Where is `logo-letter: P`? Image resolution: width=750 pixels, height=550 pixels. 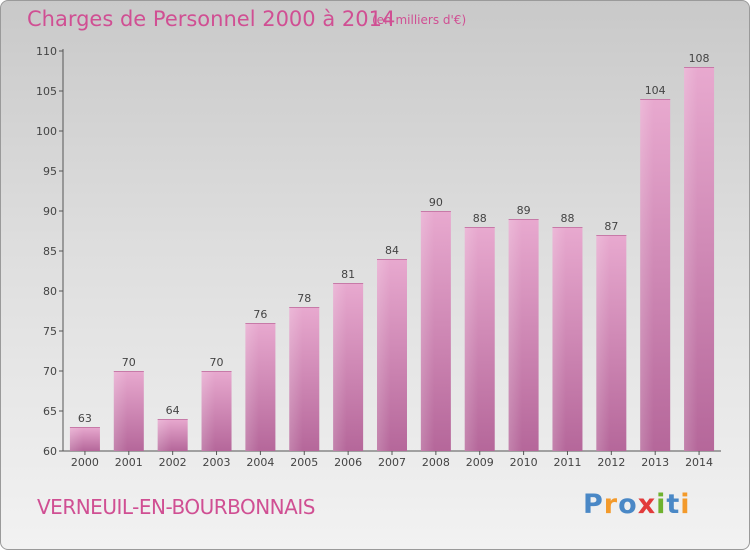 logo-letter: P is located at coordinates (593, 504).